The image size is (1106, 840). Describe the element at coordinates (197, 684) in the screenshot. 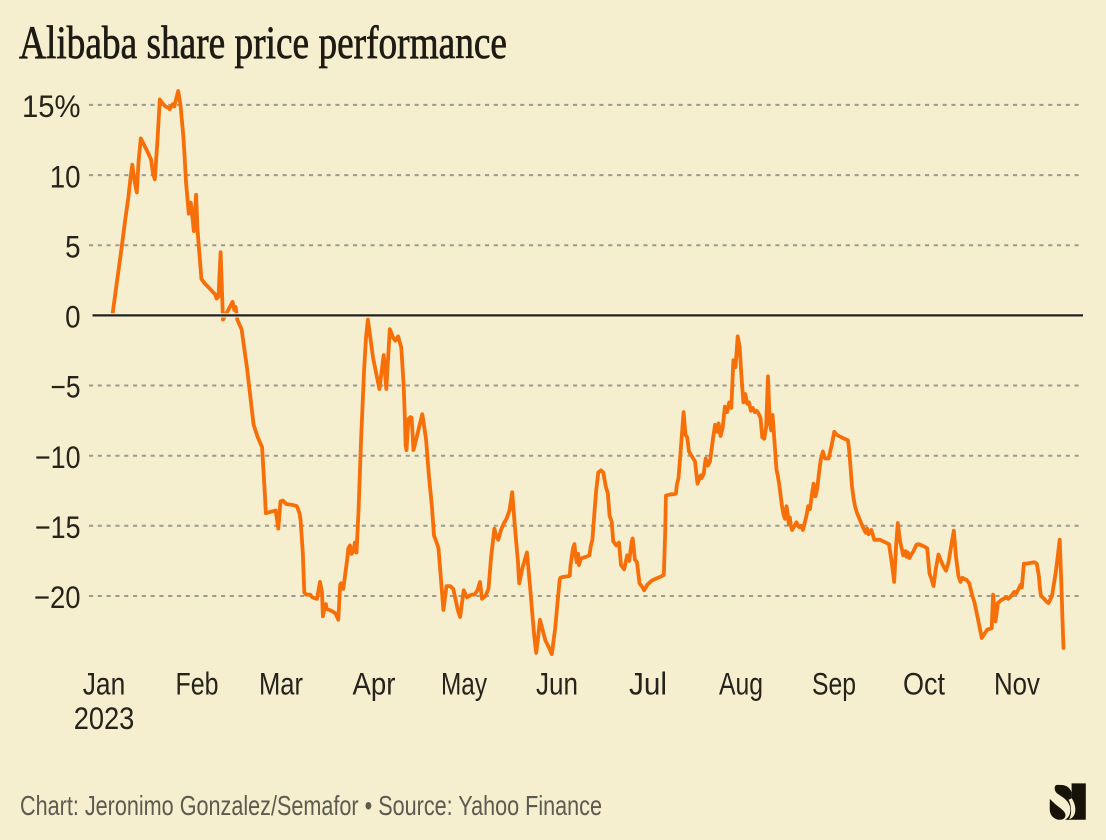

I see `svg-text: Feb` at that location.